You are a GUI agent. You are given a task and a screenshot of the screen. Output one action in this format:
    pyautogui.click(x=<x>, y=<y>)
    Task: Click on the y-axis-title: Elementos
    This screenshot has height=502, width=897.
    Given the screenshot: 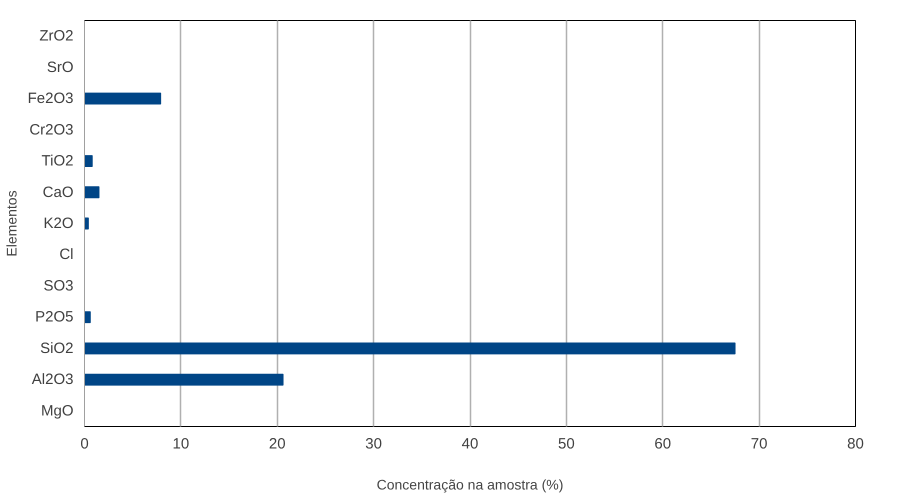 What is the action you would take?
    pyautogui.click(x=12, y=223)
    